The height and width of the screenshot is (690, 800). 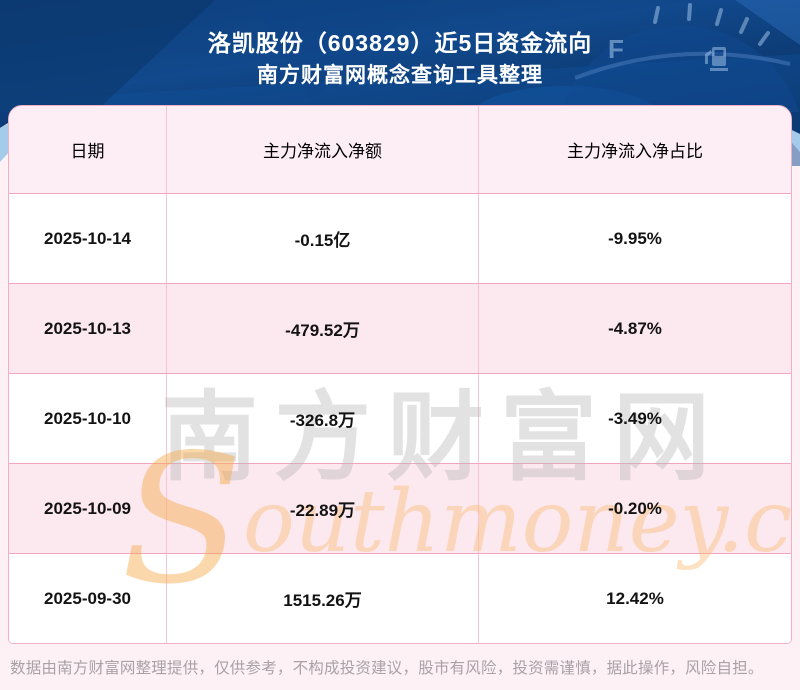 What do you see at coordinates (616, 49) in the screenshot?
I see `gauge-full-marker: F` at bounding box center [616, 49].